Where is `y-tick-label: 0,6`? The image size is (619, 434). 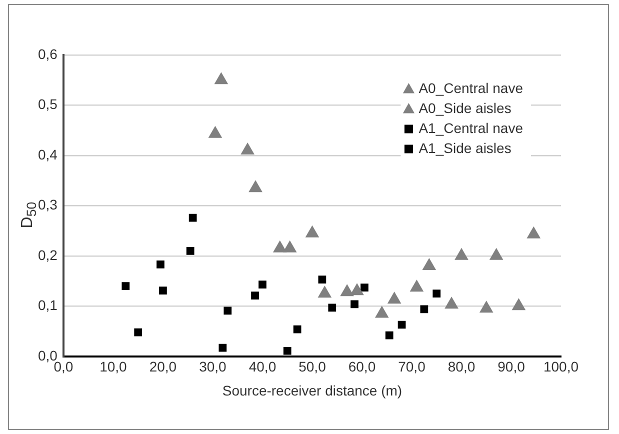
y-tick-label: 0,6 is located at coordinates (48, 54).